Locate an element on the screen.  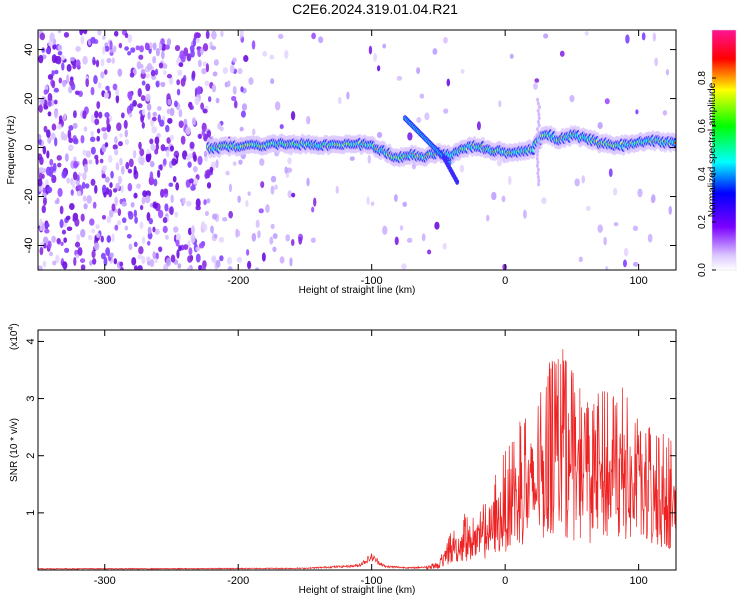
x-tick-label: -100 is located at coordinates (372, 581).